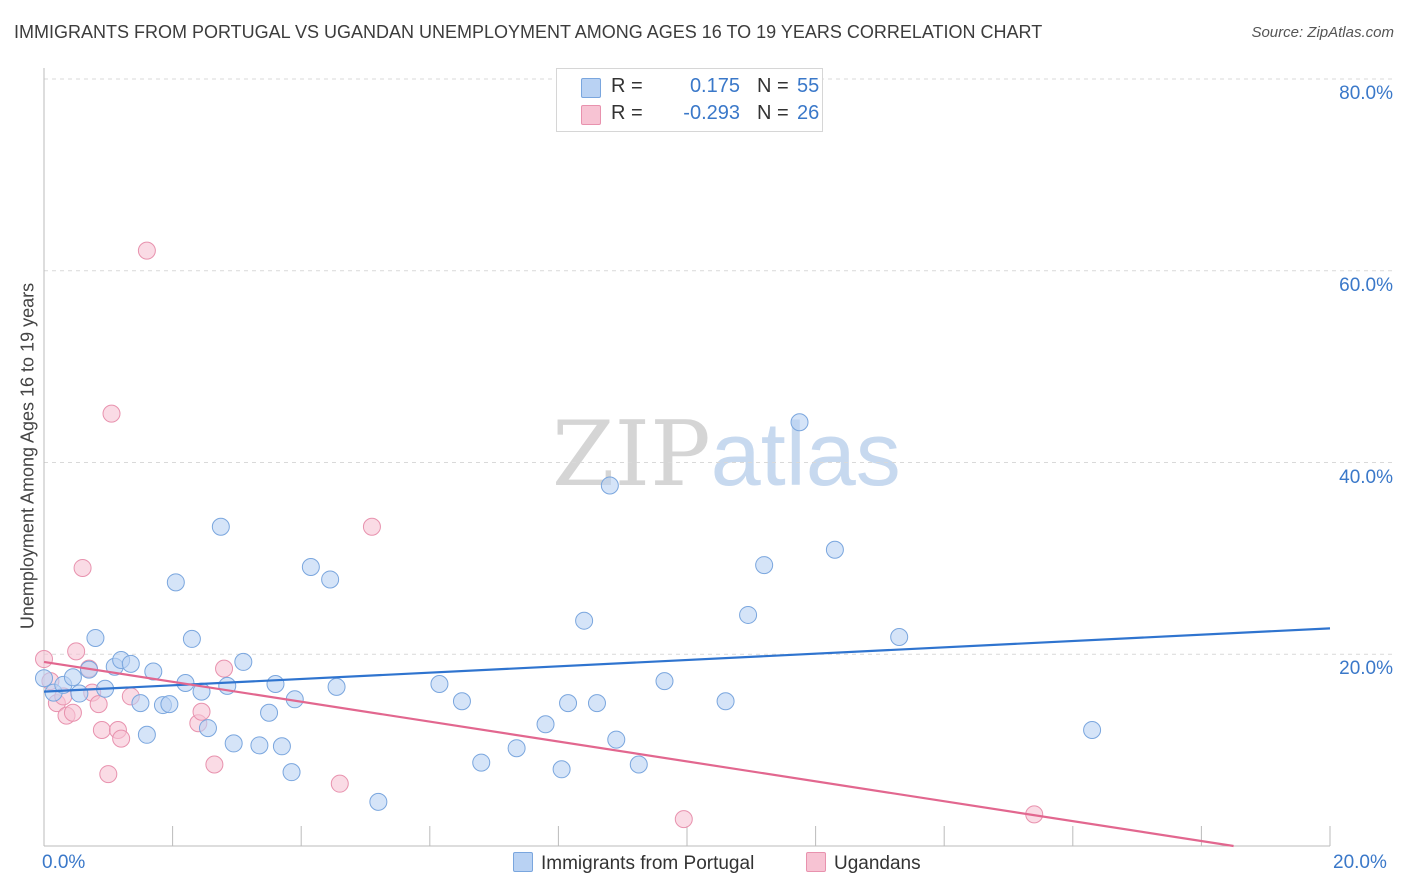  Describe the element at coordinates (726, 454) in the screenshot. I see `watermark: ZIPatlas` at that location.